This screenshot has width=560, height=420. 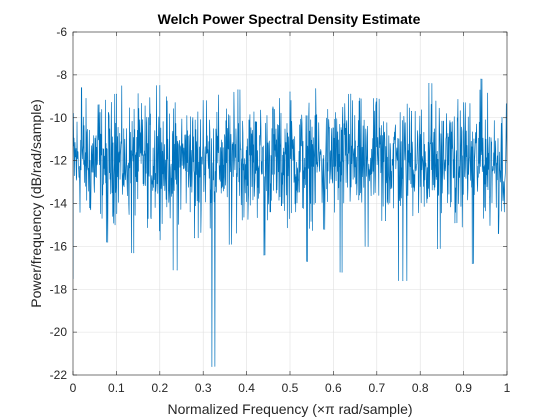 I want to click on y-tick-label: -14, so click(x=59, y=204).